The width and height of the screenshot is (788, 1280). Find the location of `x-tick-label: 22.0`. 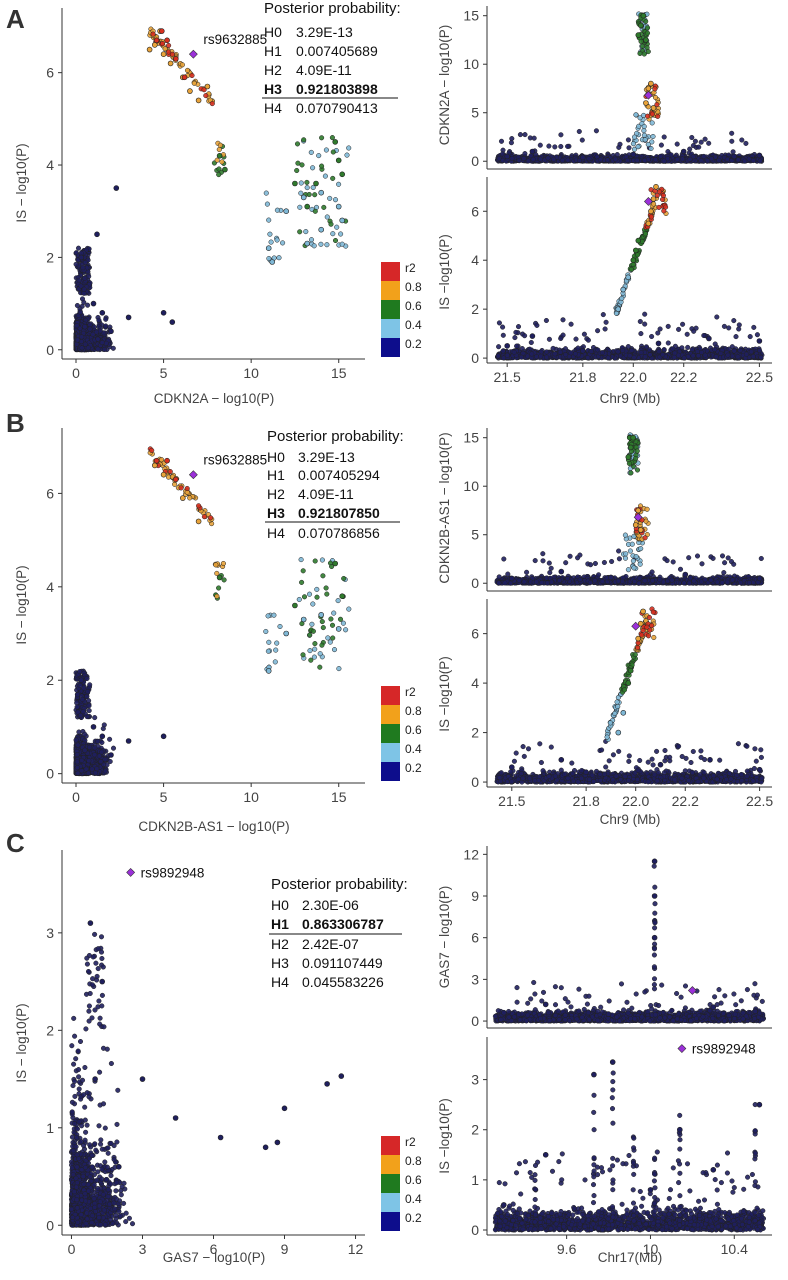

x-tick-label: 22.0 is located at coordinates (633, 377).